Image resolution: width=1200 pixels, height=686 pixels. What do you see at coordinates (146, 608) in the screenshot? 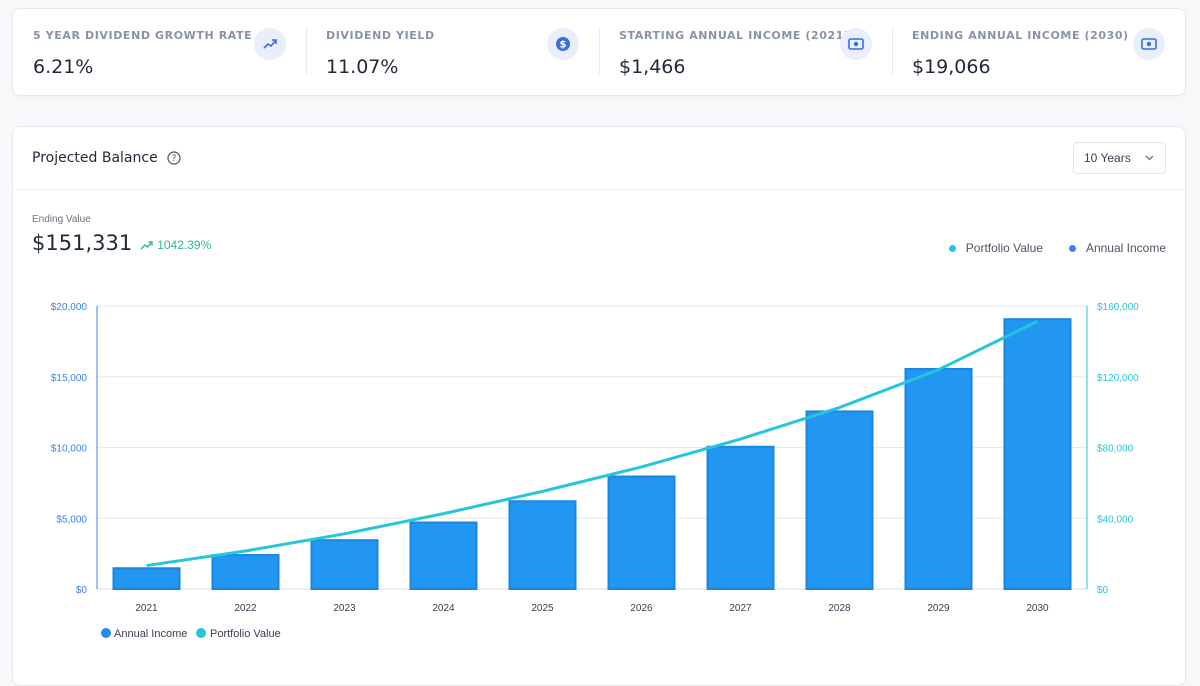
I see `x-tick-label: 2021` at bounding box center [146, 608].